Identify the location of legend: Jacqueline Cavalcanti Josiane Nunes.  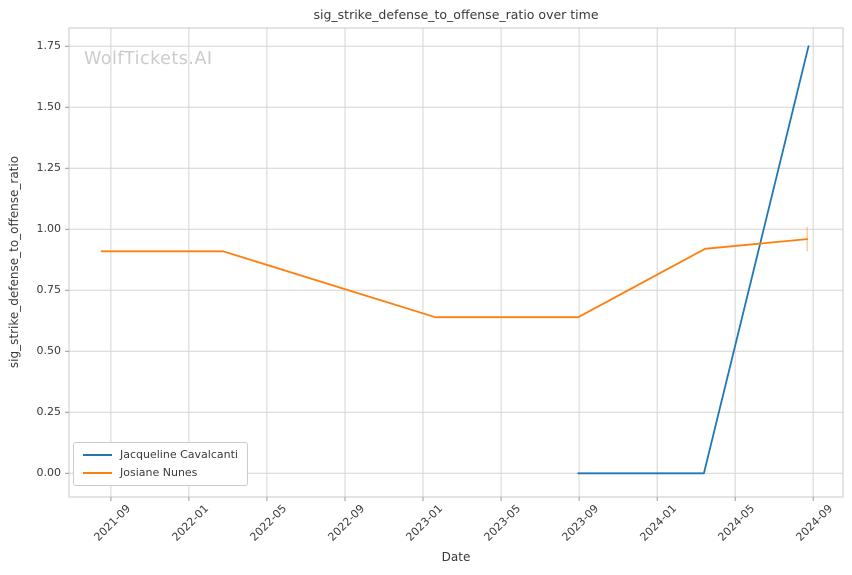
(160, 464).